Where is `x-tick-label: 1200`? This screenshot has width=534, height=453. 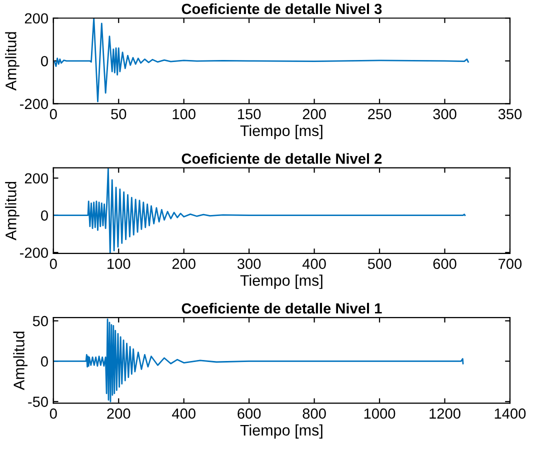
x-tick-label: 1200 is located at coordinates (445, 413).